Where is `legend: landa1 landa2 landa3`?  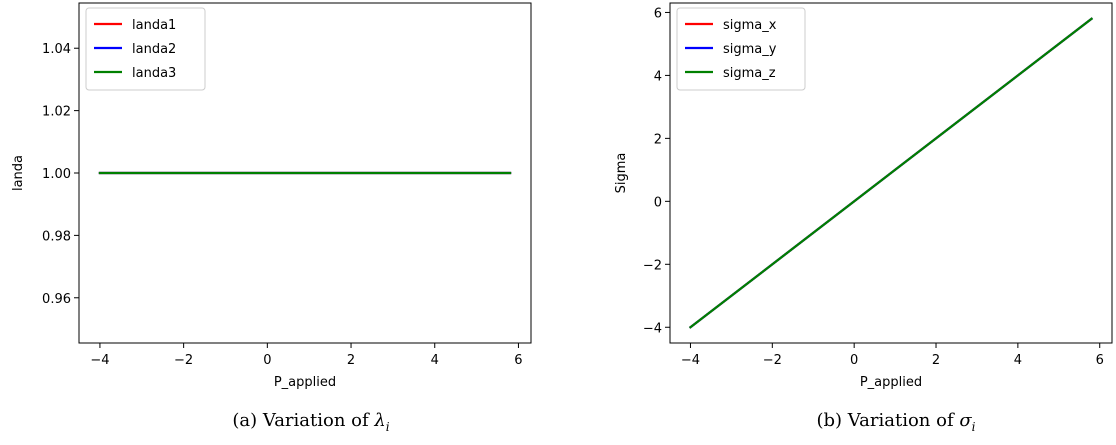 legend: landa1 landa2 landa3 is located at coordinates (145, 49).